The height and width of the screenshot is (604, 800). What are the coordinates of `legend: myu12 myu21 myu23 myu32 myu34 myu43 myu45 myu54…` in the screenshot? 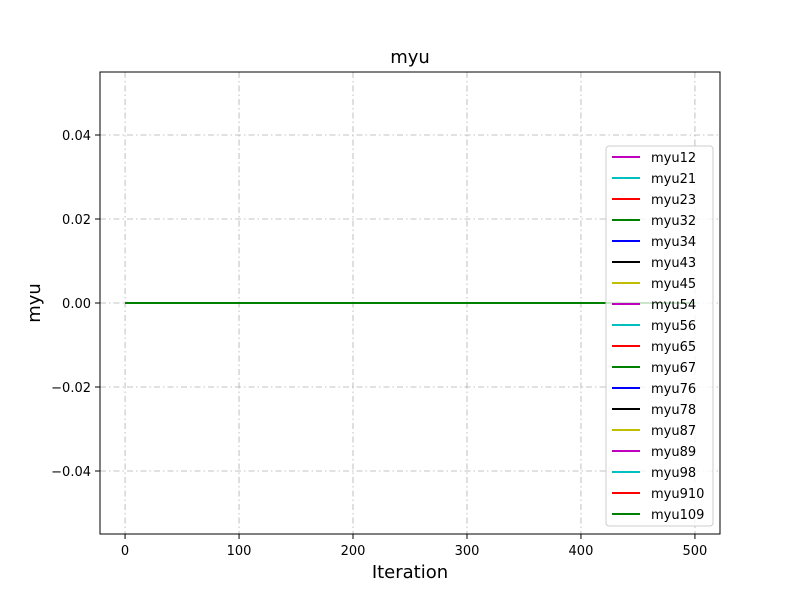 It's located at (659, 336).